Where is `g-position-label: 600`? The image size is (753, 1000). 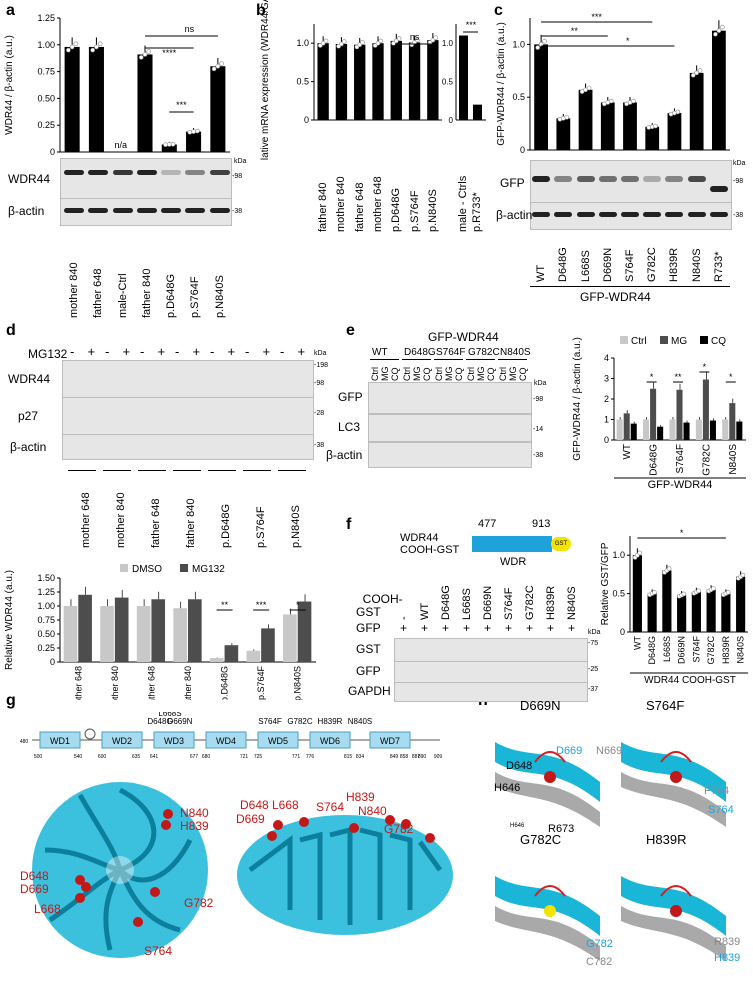 g-position-label: 600 is located at coordinates (102, 757).